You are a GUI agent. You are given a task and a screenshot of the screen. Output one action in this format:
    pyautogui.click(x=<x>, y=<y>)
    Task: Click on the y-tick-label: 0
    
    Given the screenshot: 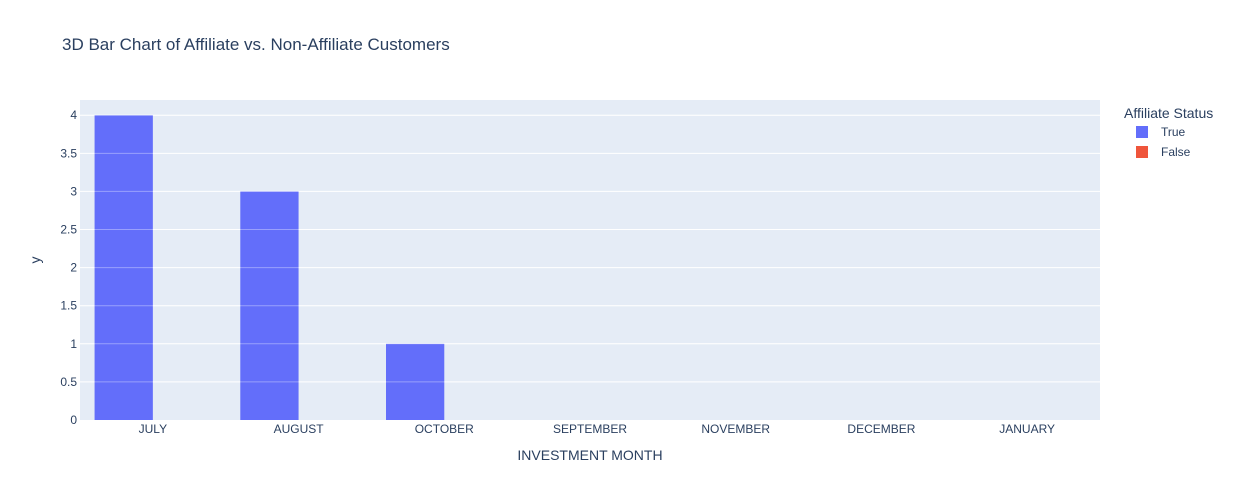 What is the action you would take?
    pyautogui.click(x=73, y=420)
    